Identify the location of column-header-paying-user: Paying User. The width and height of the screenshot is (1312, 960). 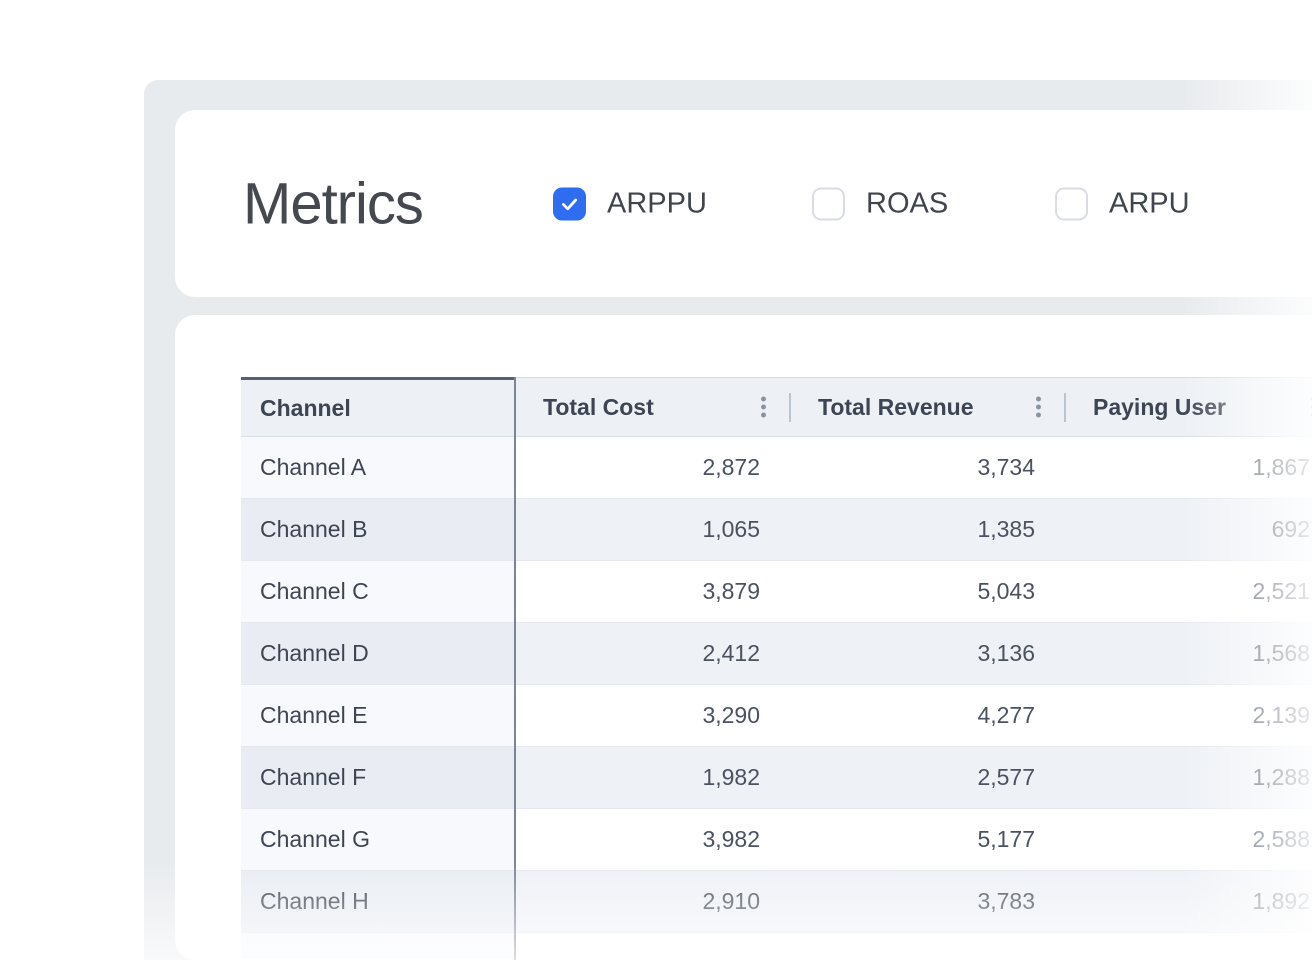
(1188, 406).